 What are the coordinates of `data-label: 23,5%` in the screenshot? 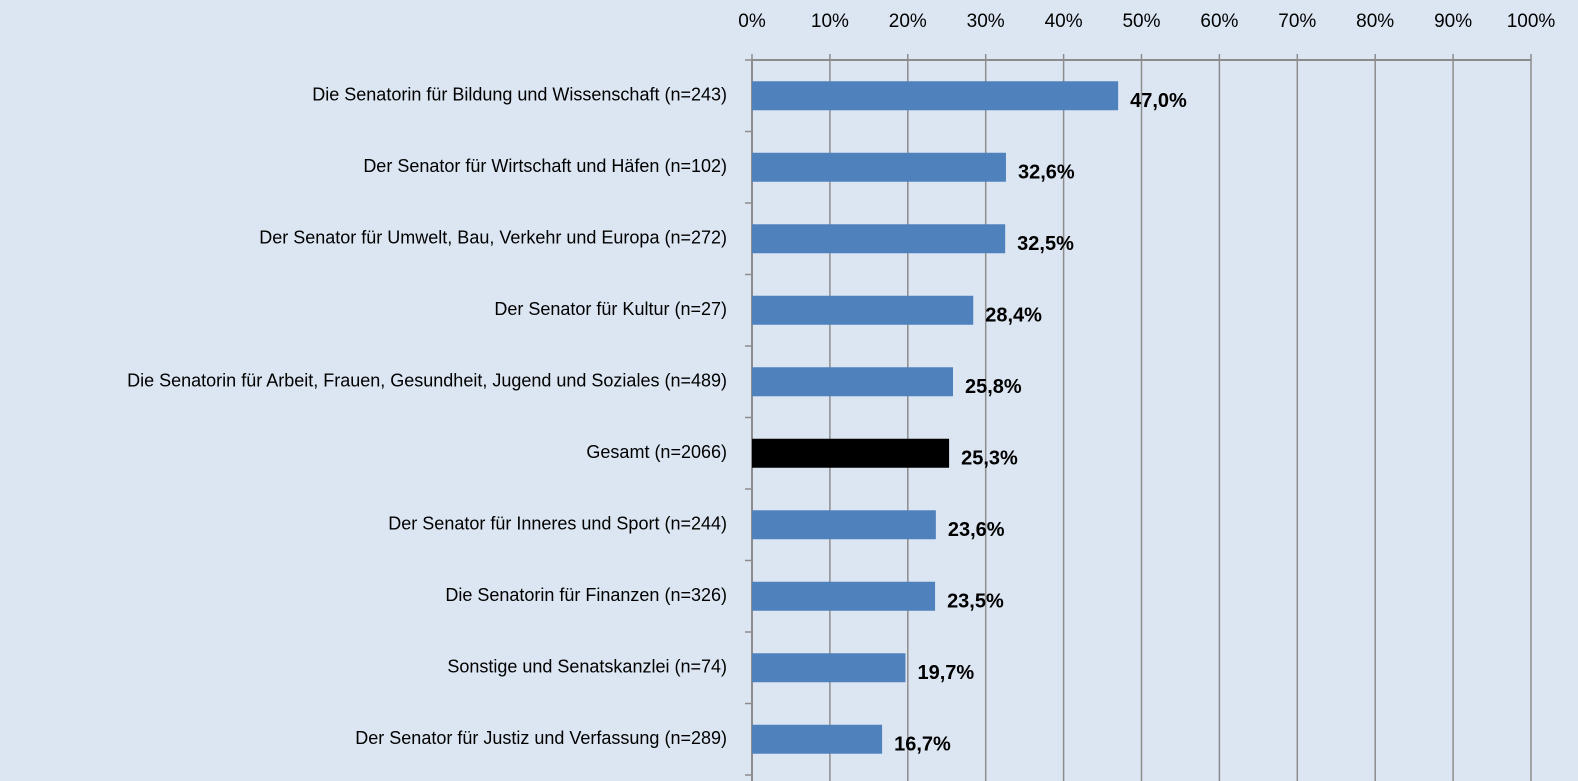 It's located at (975, 602).